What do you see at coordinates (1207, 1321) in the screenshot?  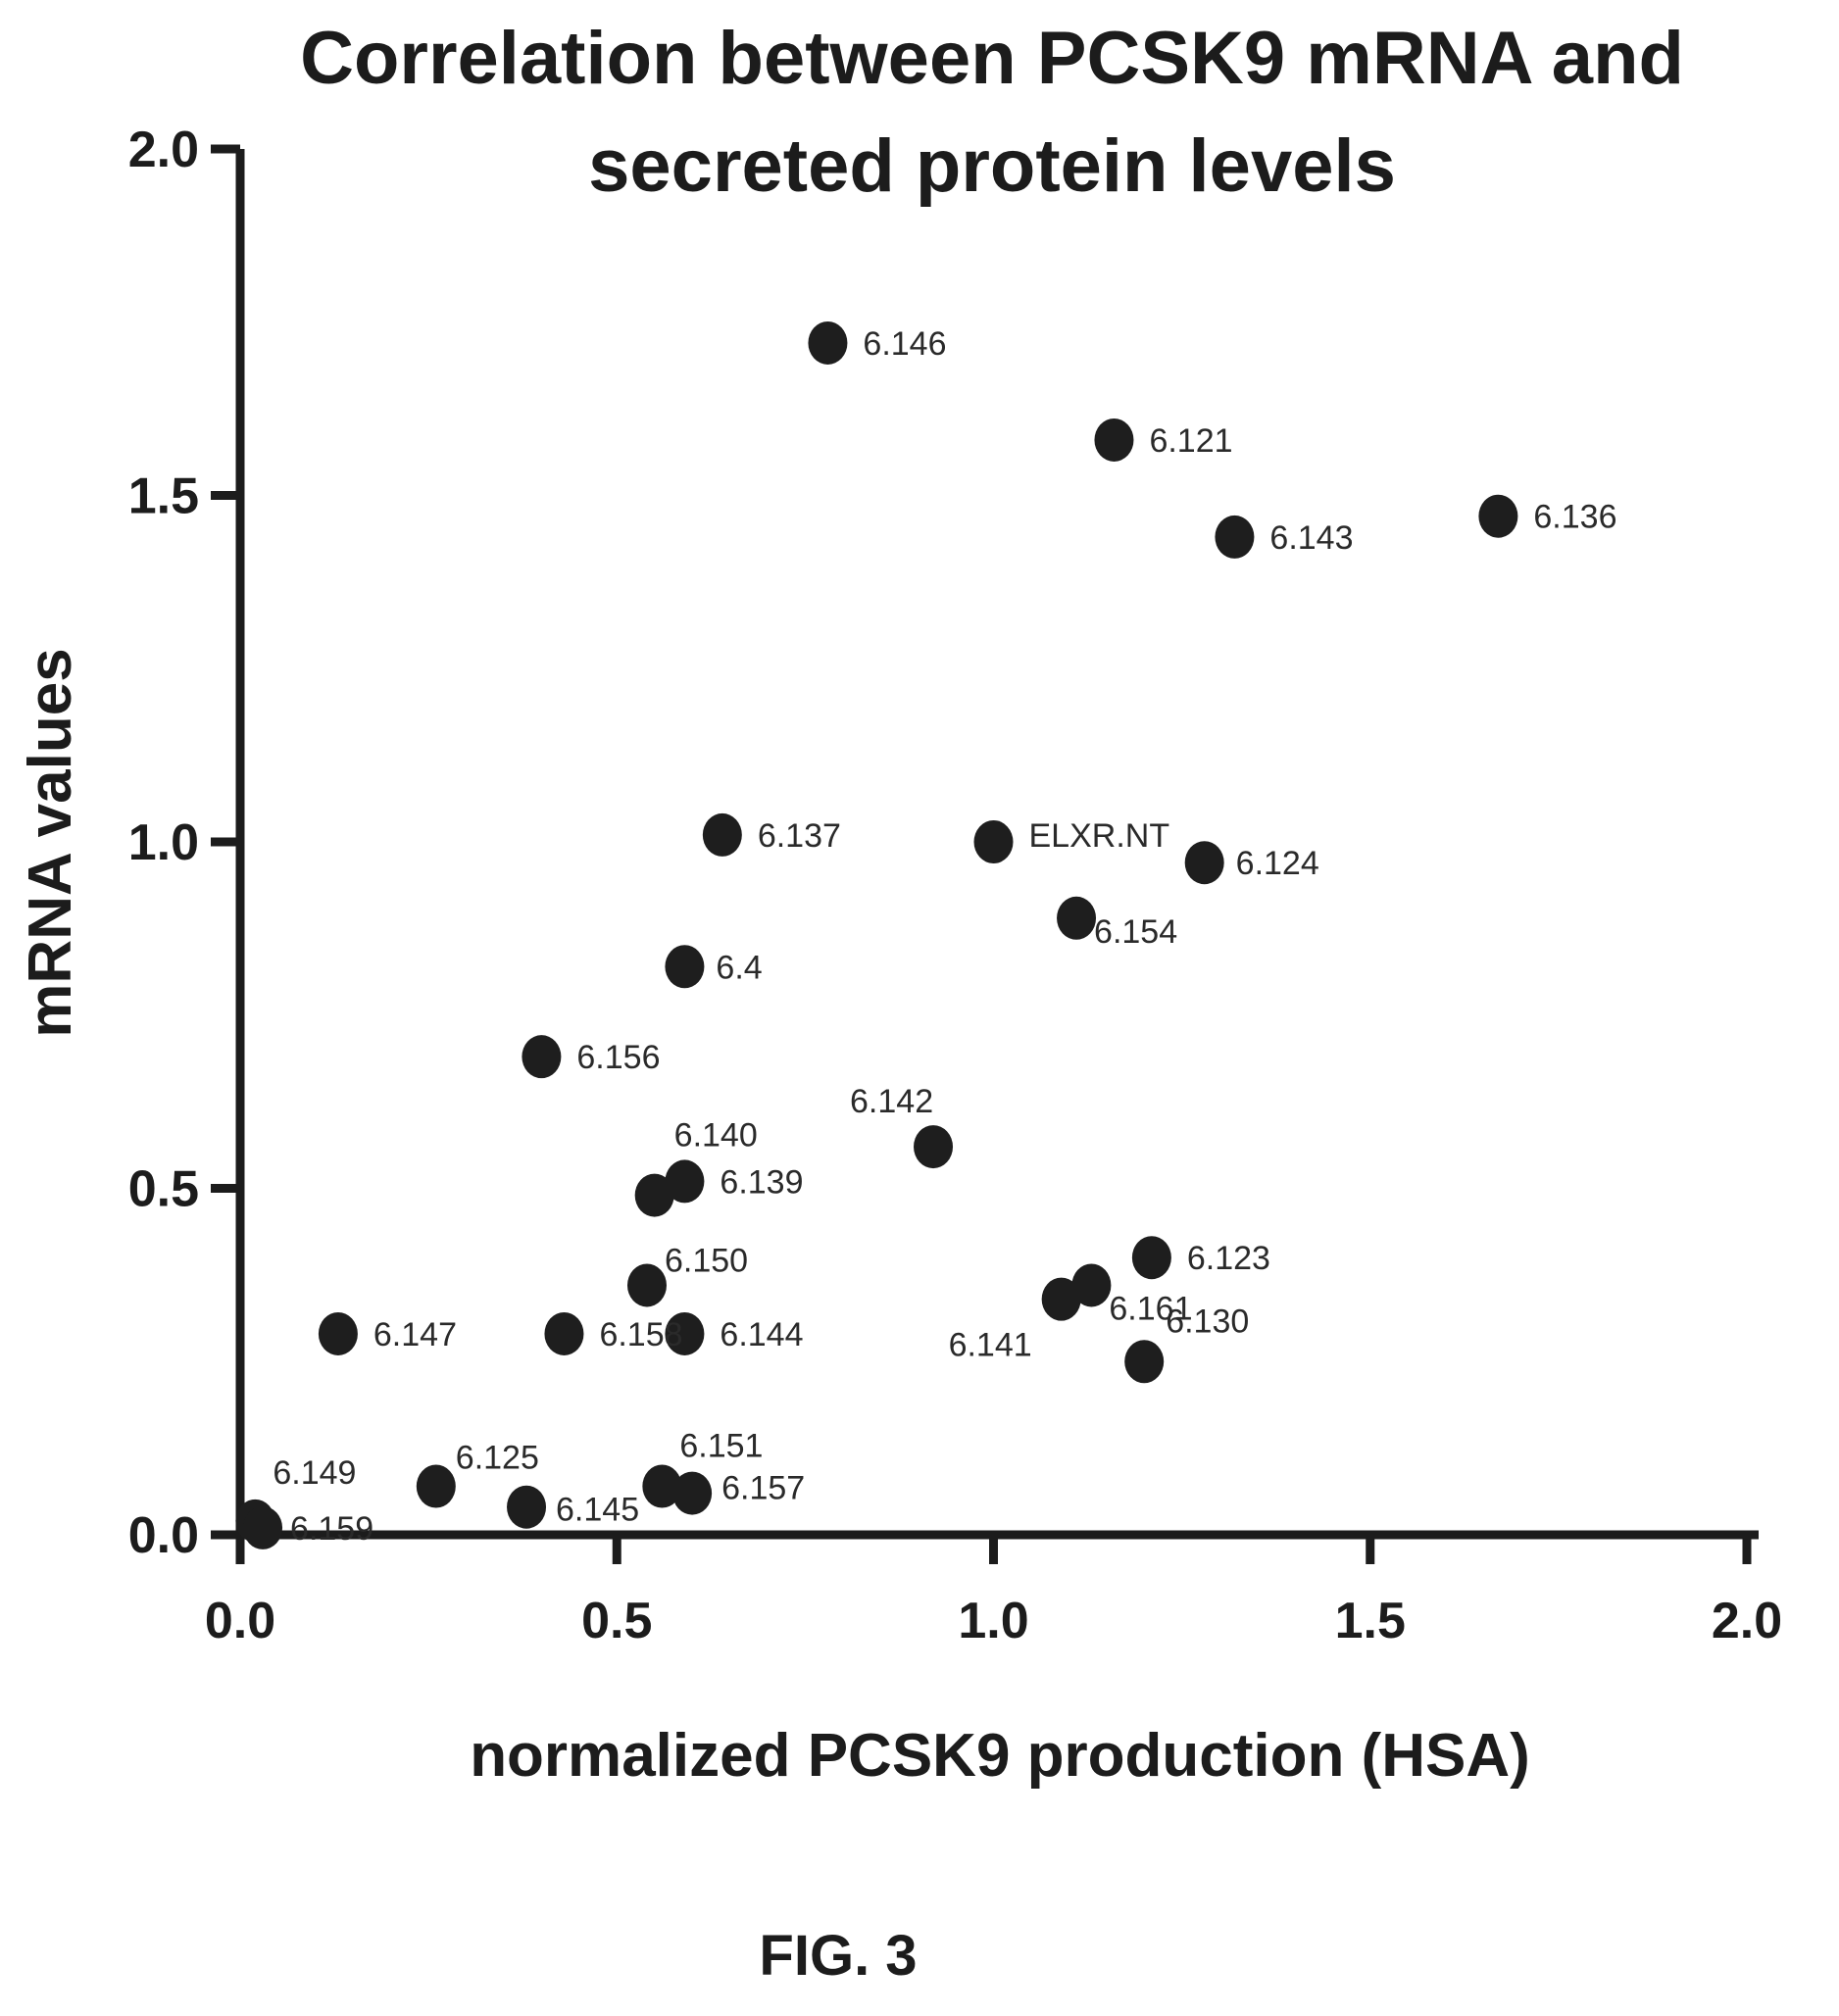 I see `data-point-label: 6.130` at bounding box center [1207, 1321].